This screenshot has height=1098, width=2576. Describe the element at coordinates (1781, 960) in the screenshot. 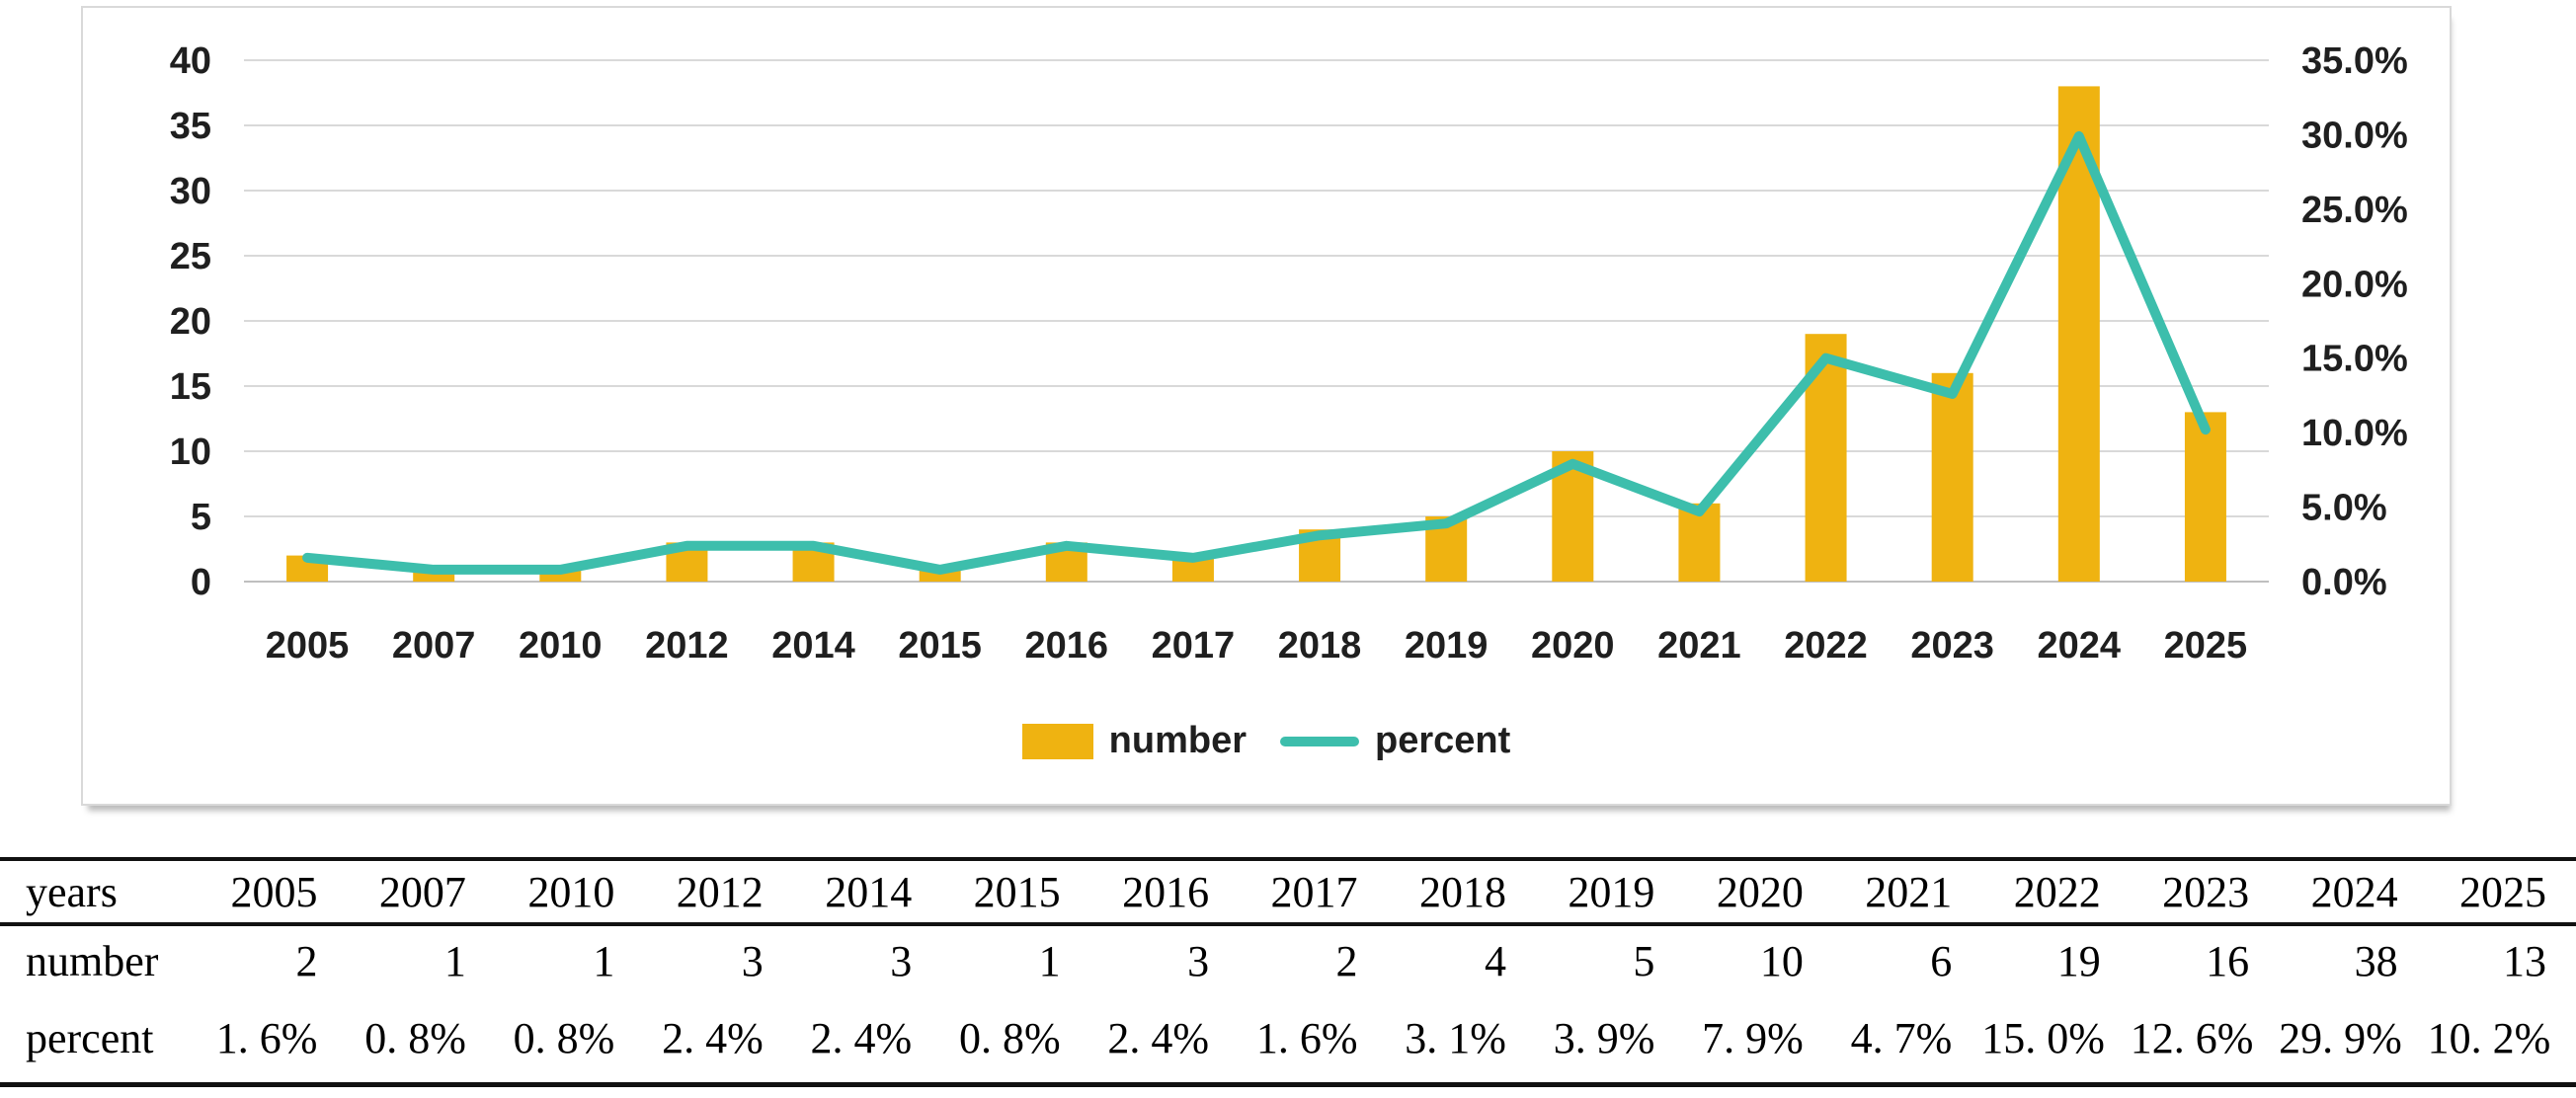

I see `cell-number-2020: 10` at that location.